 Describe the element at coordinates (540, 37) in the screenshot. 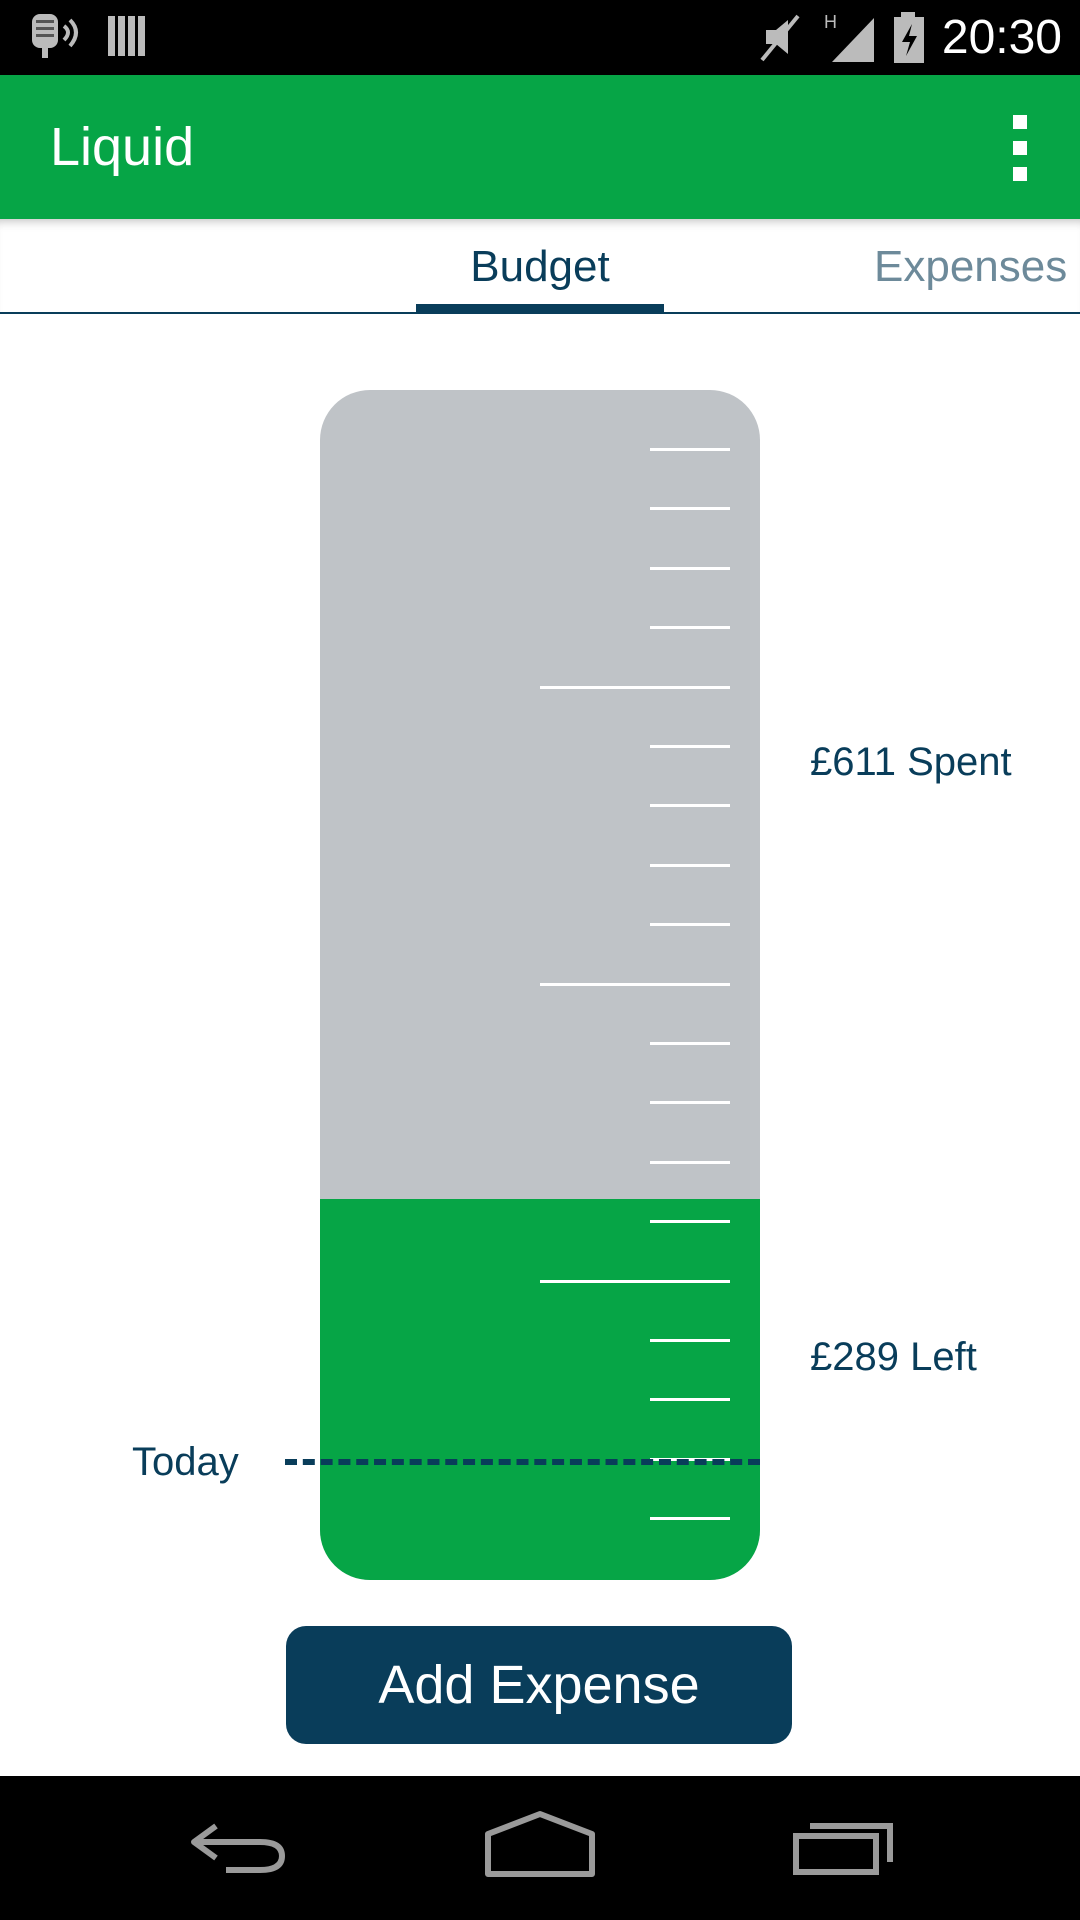

I see `status-bar: H 20:30` at that location.